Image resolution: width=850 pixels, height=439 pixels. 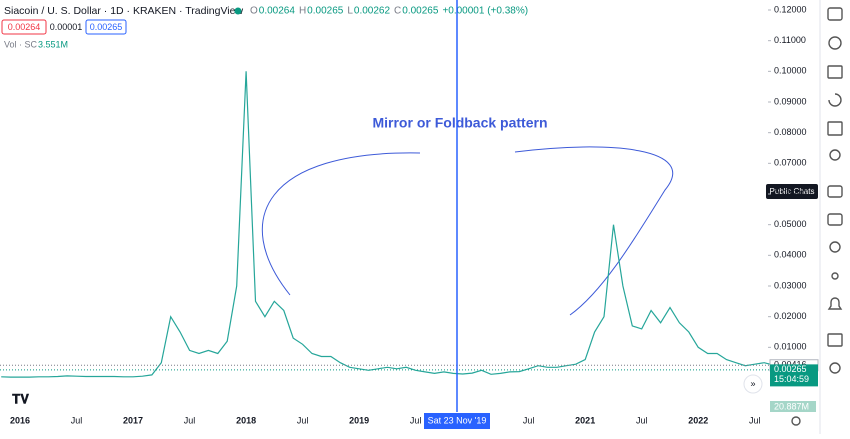 I want to click on ohlc-key: H, so click(x=302, y=11).